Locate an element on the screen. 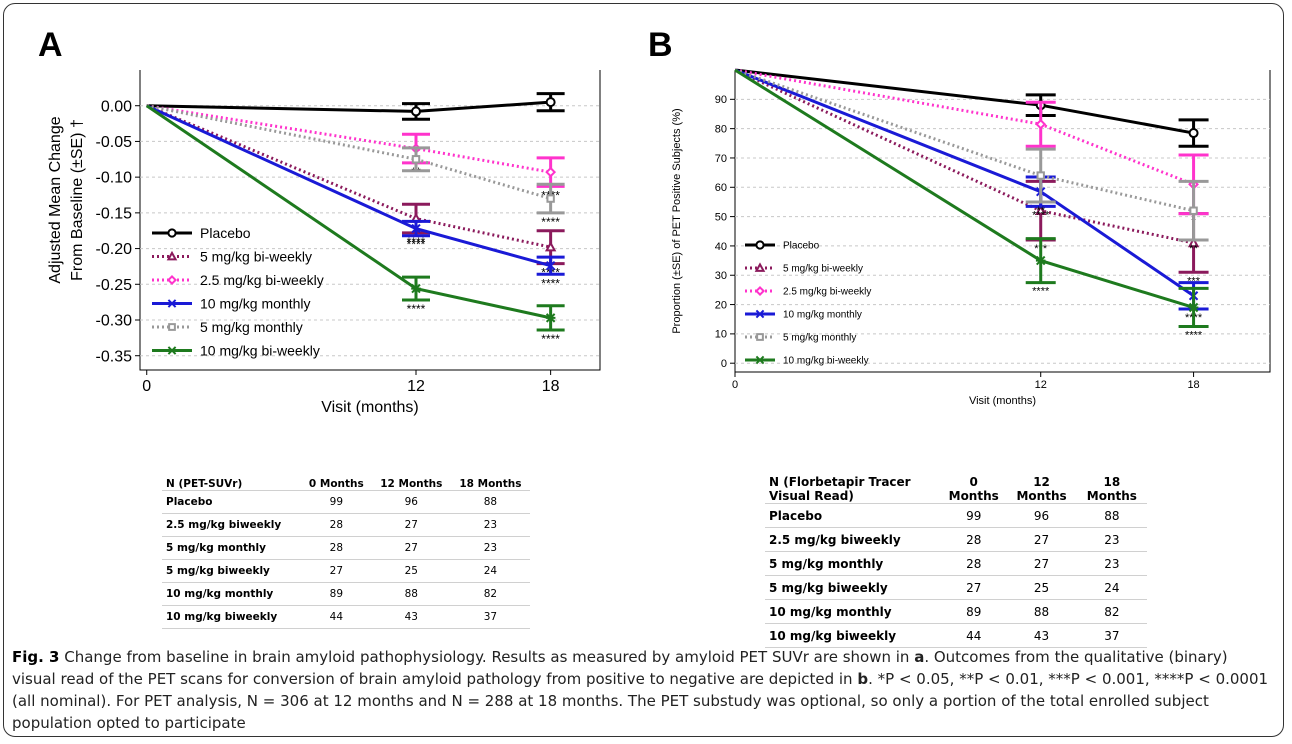 This screenshot has width=1292, height=744. y-tick-label: -0.15 is located at coordinates (114, 213).